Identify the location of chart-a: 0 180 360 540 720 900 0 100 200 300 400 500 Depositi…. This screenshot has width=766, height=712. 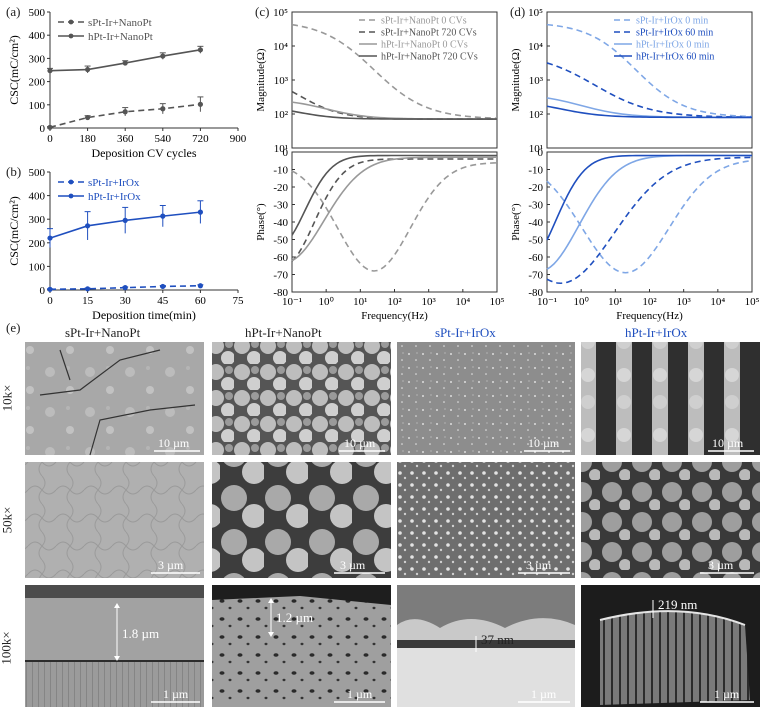
(127, 83).